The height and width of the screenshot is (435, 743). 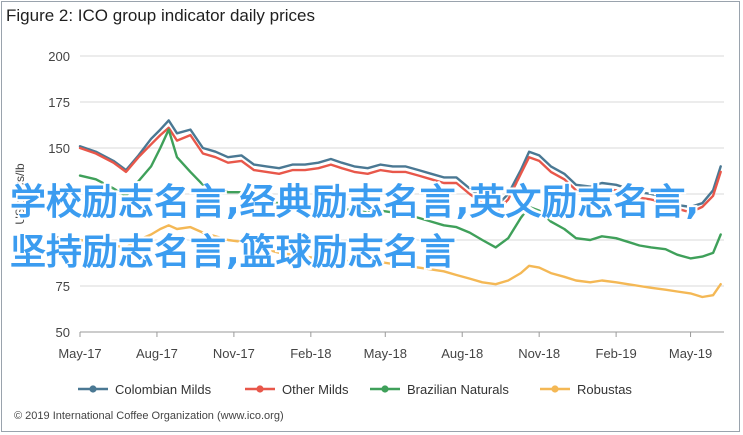 What do you see at coordinates (385, 353) in the screenshot?
I see `x-tick-label: May-18` at bounding box center [385, 353].